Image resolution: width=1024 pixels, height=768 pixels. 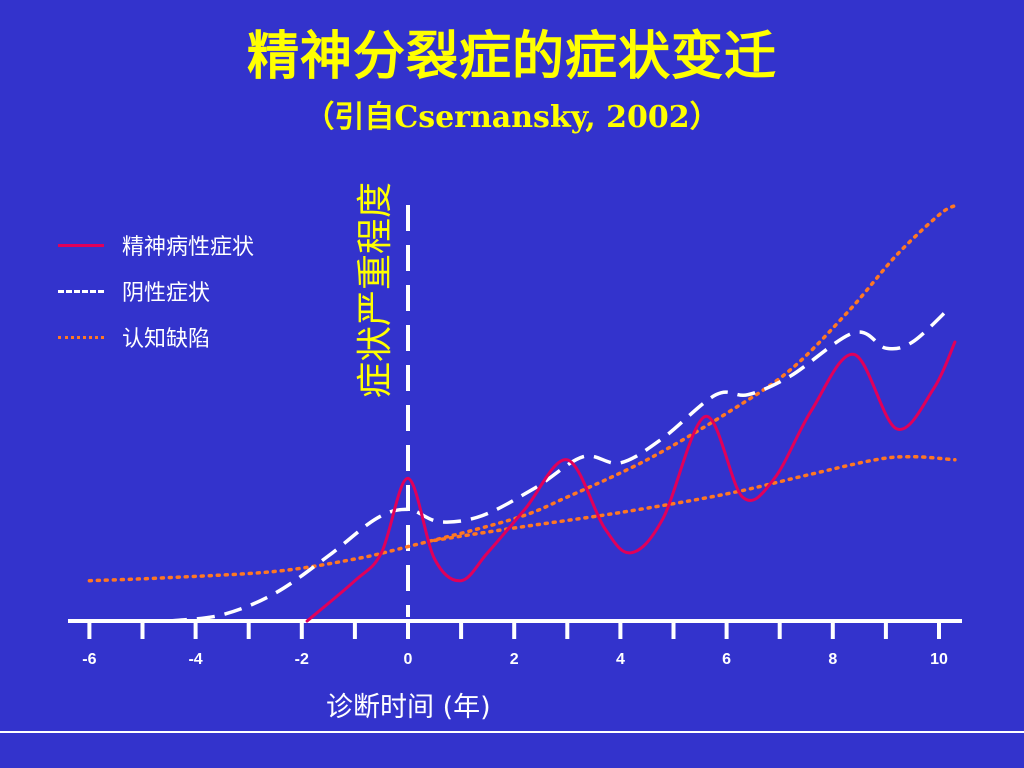 What do you see at coordinates (408, 707) in the screenshot?
I see `x-axis-label: 诊断时间 (年)` at bounding box center [408, 707].